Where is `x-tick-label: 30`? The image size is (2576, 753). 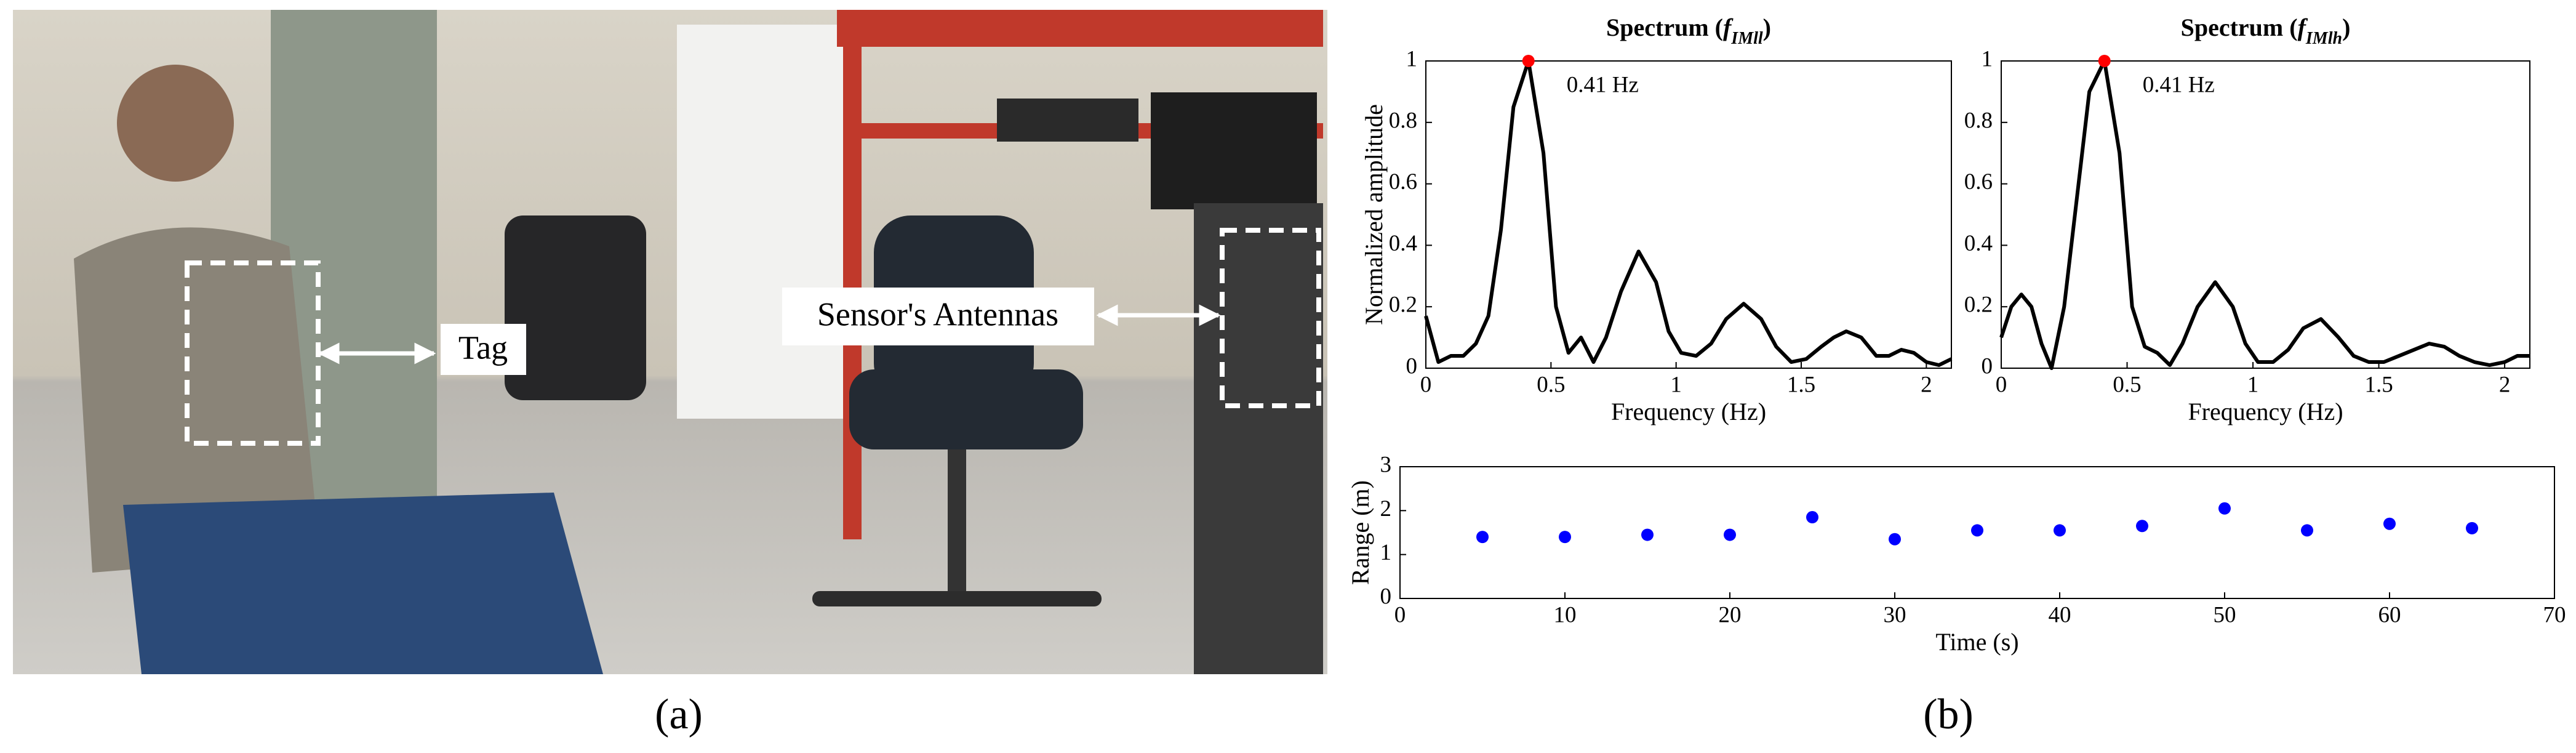 x-tick-label: 30 is located at coordinates (1895, 614).